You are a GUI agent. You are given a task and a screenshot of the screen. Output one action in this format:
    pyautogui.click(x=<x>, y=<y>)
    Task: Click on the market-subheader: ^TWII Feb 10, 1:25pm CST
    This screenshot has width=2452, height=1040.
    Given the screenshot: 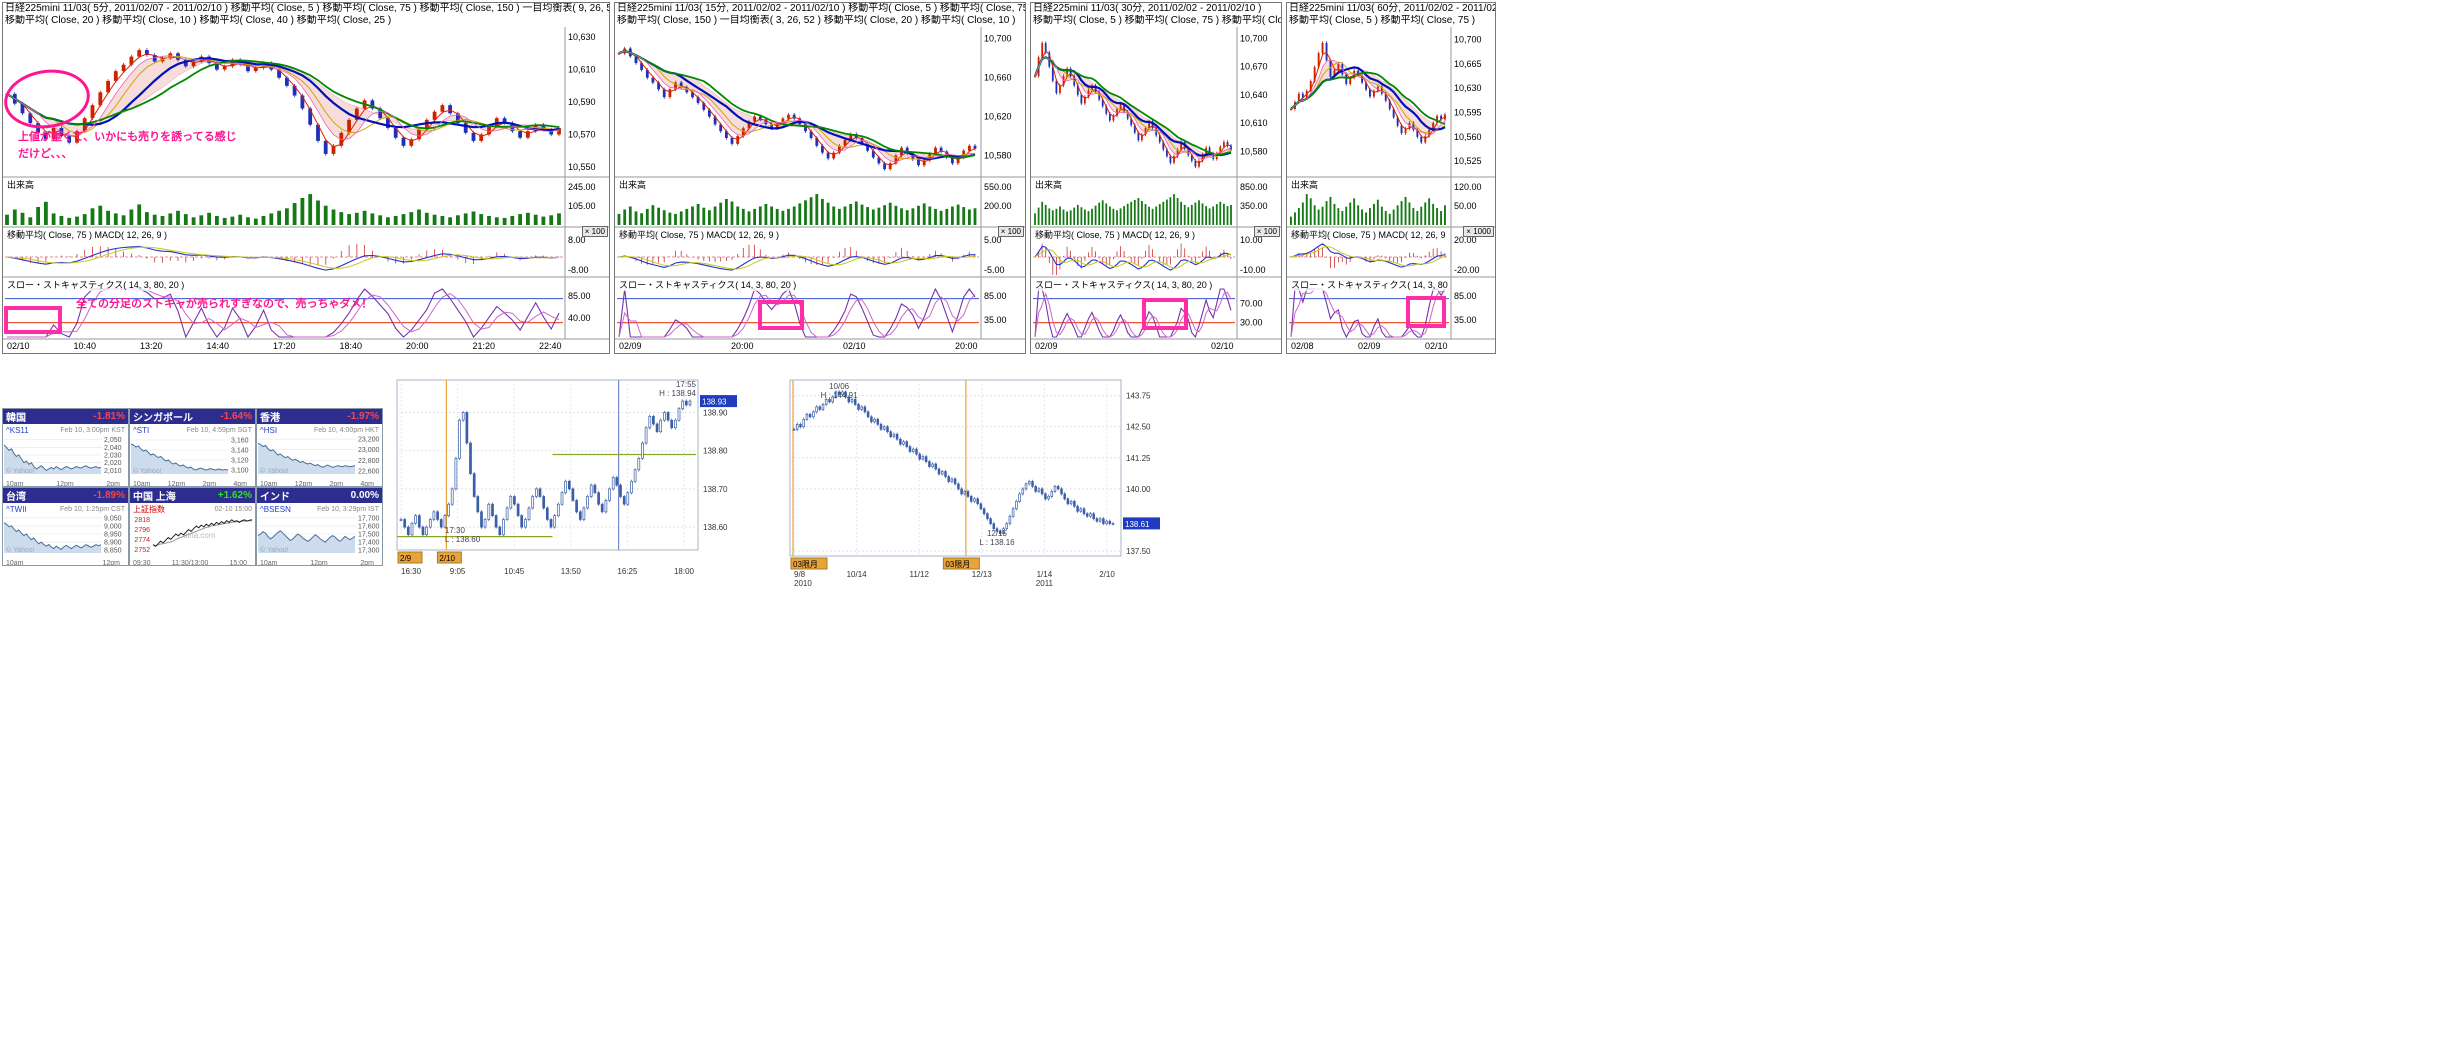 What is the action you would take?
    pyautogui.click(x=65, y=509)
    